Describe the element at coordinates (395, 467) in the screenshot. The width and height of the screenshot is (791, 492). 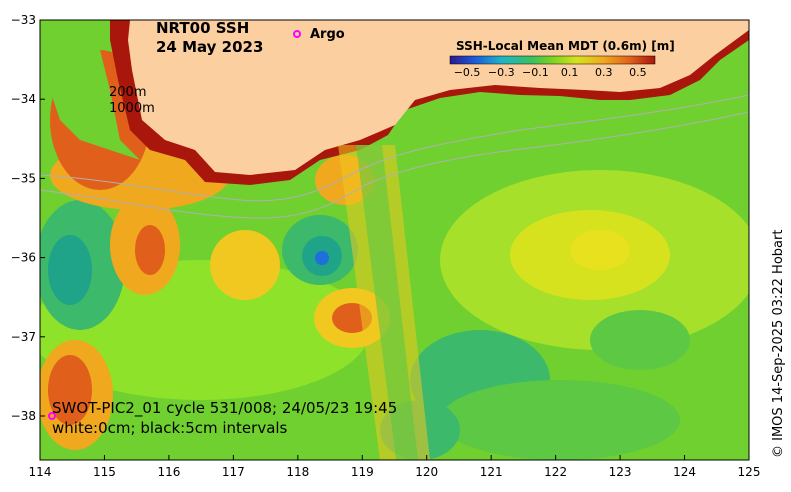
I see `x-axis: 114 115 116 117 118 119 120 121 122 123 124 125` at that location.